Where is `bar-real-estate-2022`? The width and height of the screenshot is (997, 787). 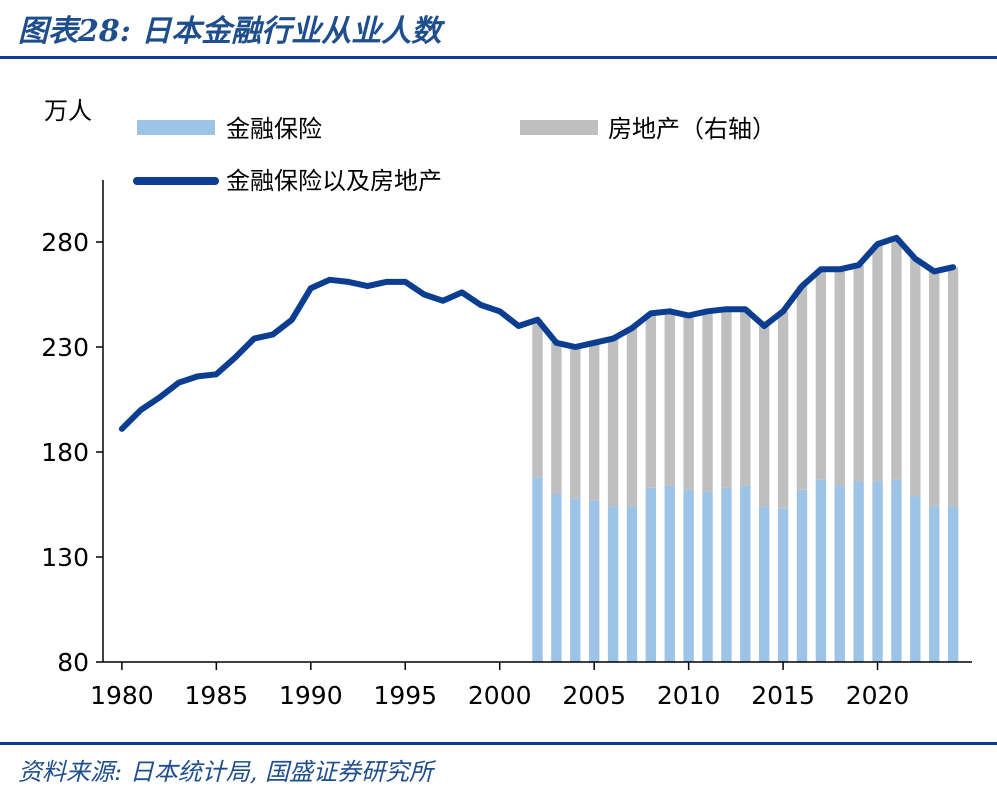 bar-real-estate-2022 is located at coordinates (915, 377).